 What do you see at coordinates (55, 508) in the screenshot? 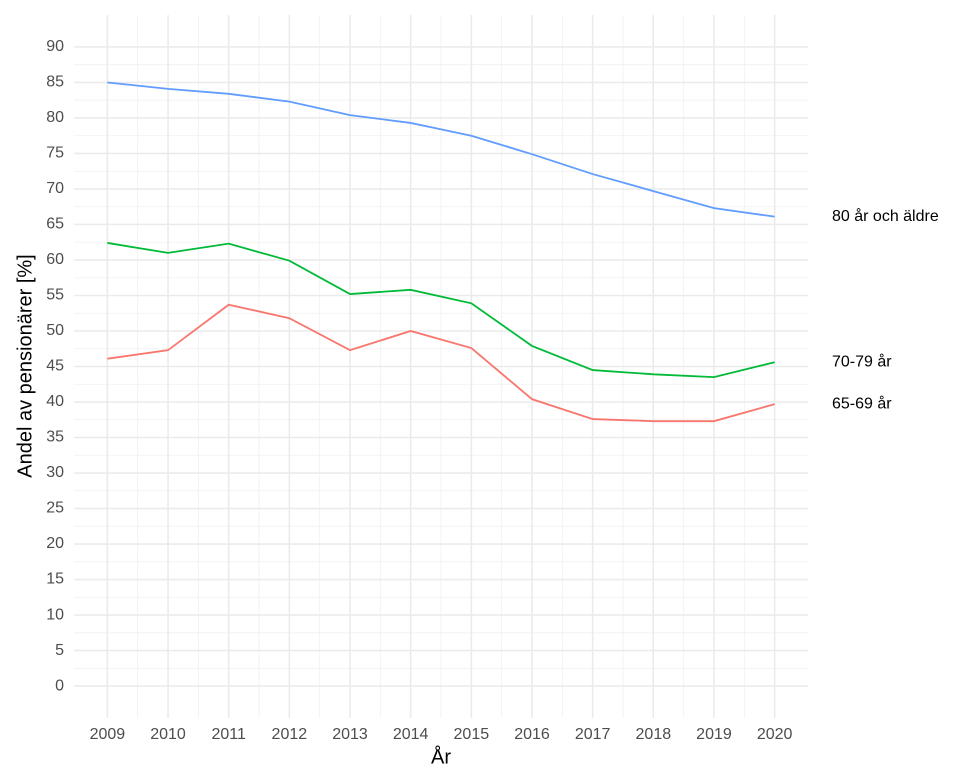
I see `y-tick-label: 25` at bounding box center [55, 508].